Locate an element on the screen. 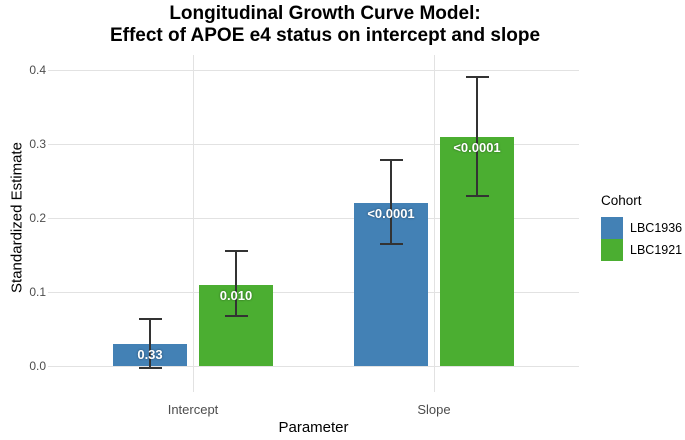 The width and height of the screenshot is (685, 440). p-value-label-lbc1921-intercept: 0.010 is located at coordinates (236, 295).